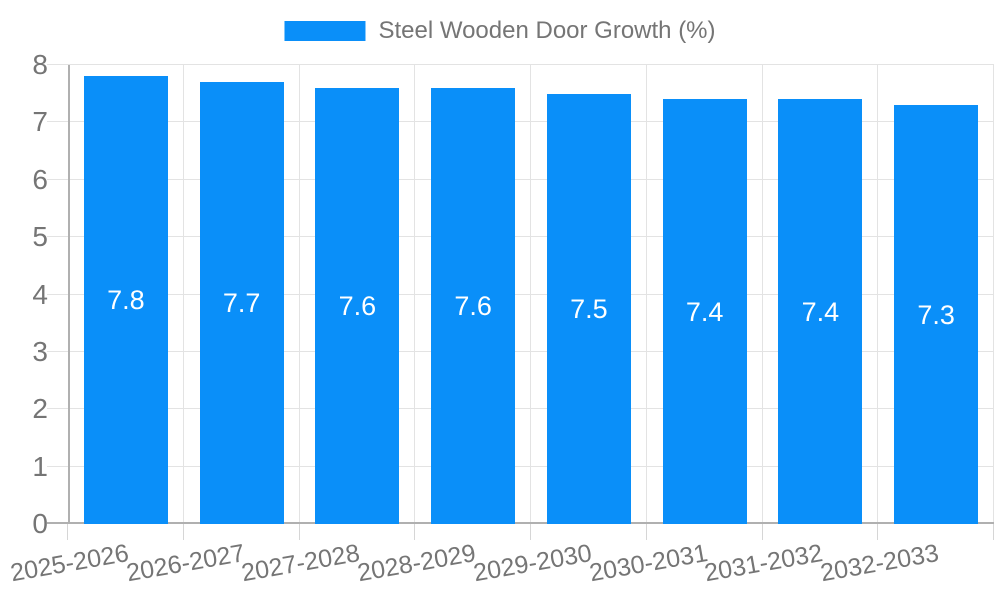 The image size is (1000, 600). Describe the element at coordinates (40, 122) in the screenshot. I see `y-tick-label: 7` at that location.